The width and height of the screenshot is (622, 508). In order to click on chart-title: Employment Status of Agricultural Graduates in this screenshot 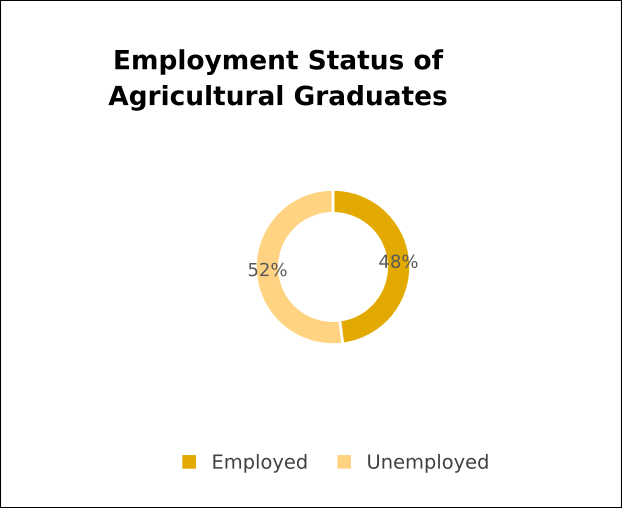, I will do `click(277, 80)`.